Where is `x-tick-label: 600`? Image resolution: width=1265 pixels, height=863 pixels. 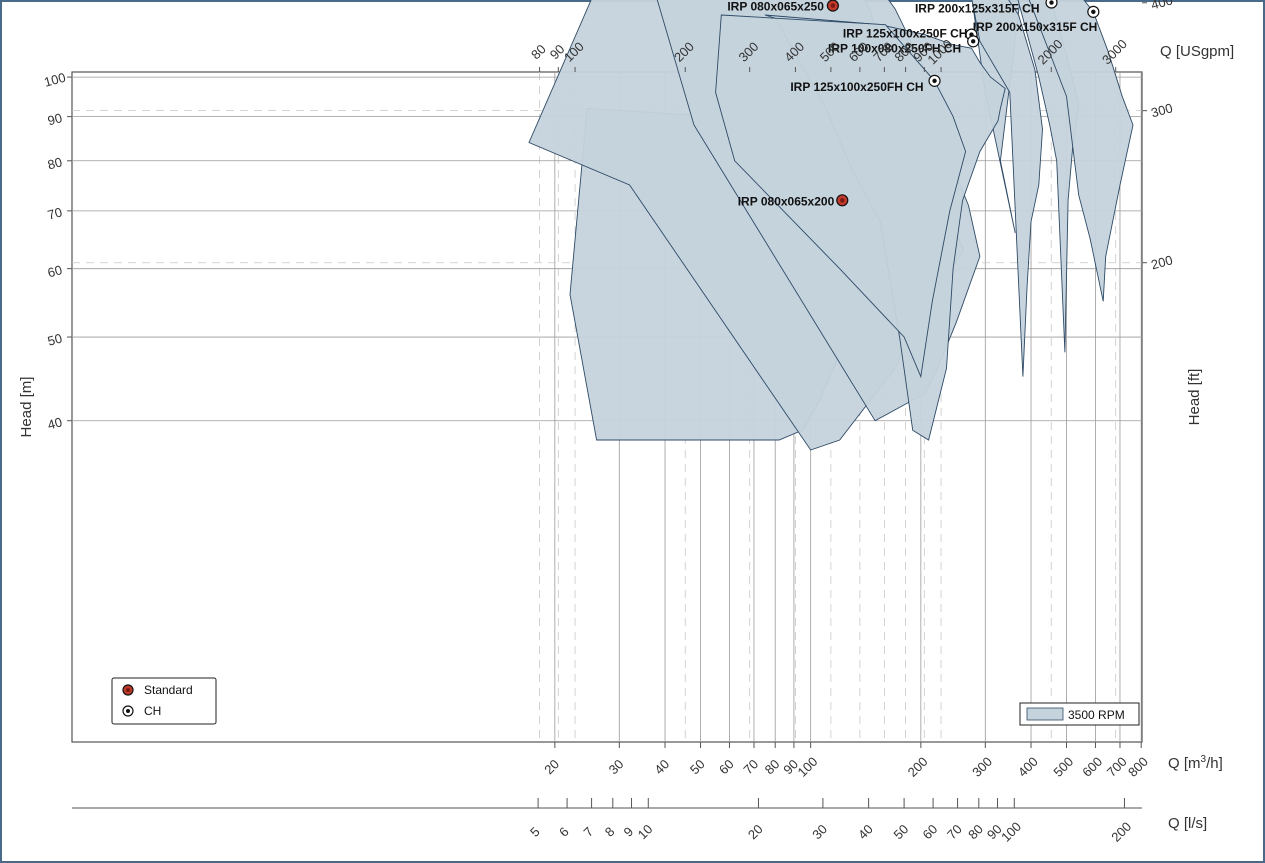
x-tick-label: 600 is located at coordinates (1092, 767).